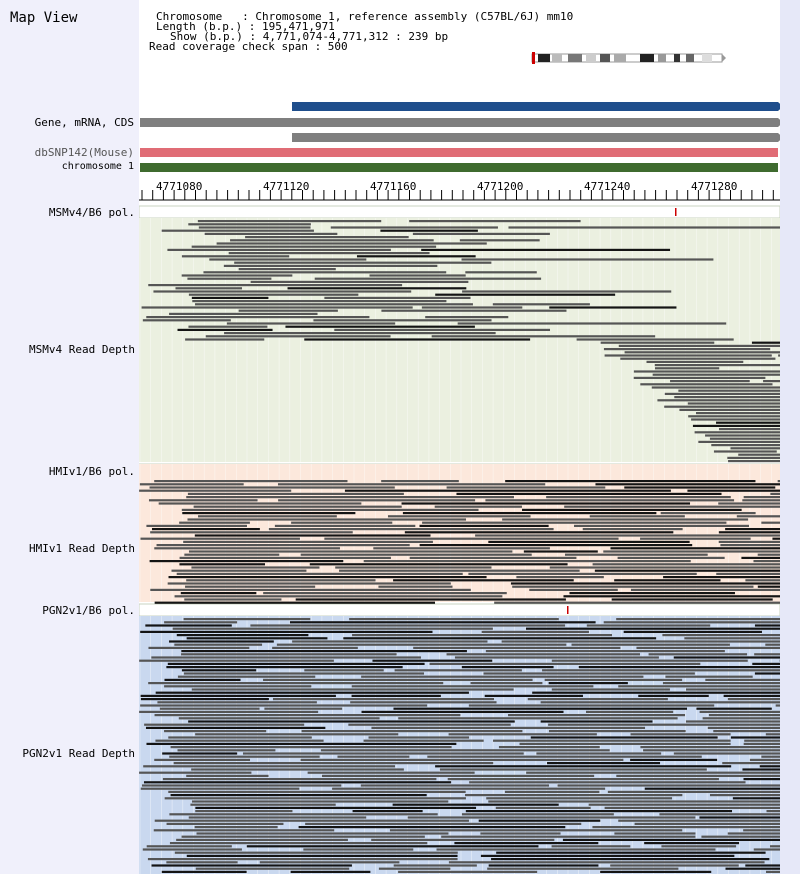 This screenshot has width=800, height=874. I want to click on msm-pol-label: MSMv4/B6 pol., so click(91, 212).